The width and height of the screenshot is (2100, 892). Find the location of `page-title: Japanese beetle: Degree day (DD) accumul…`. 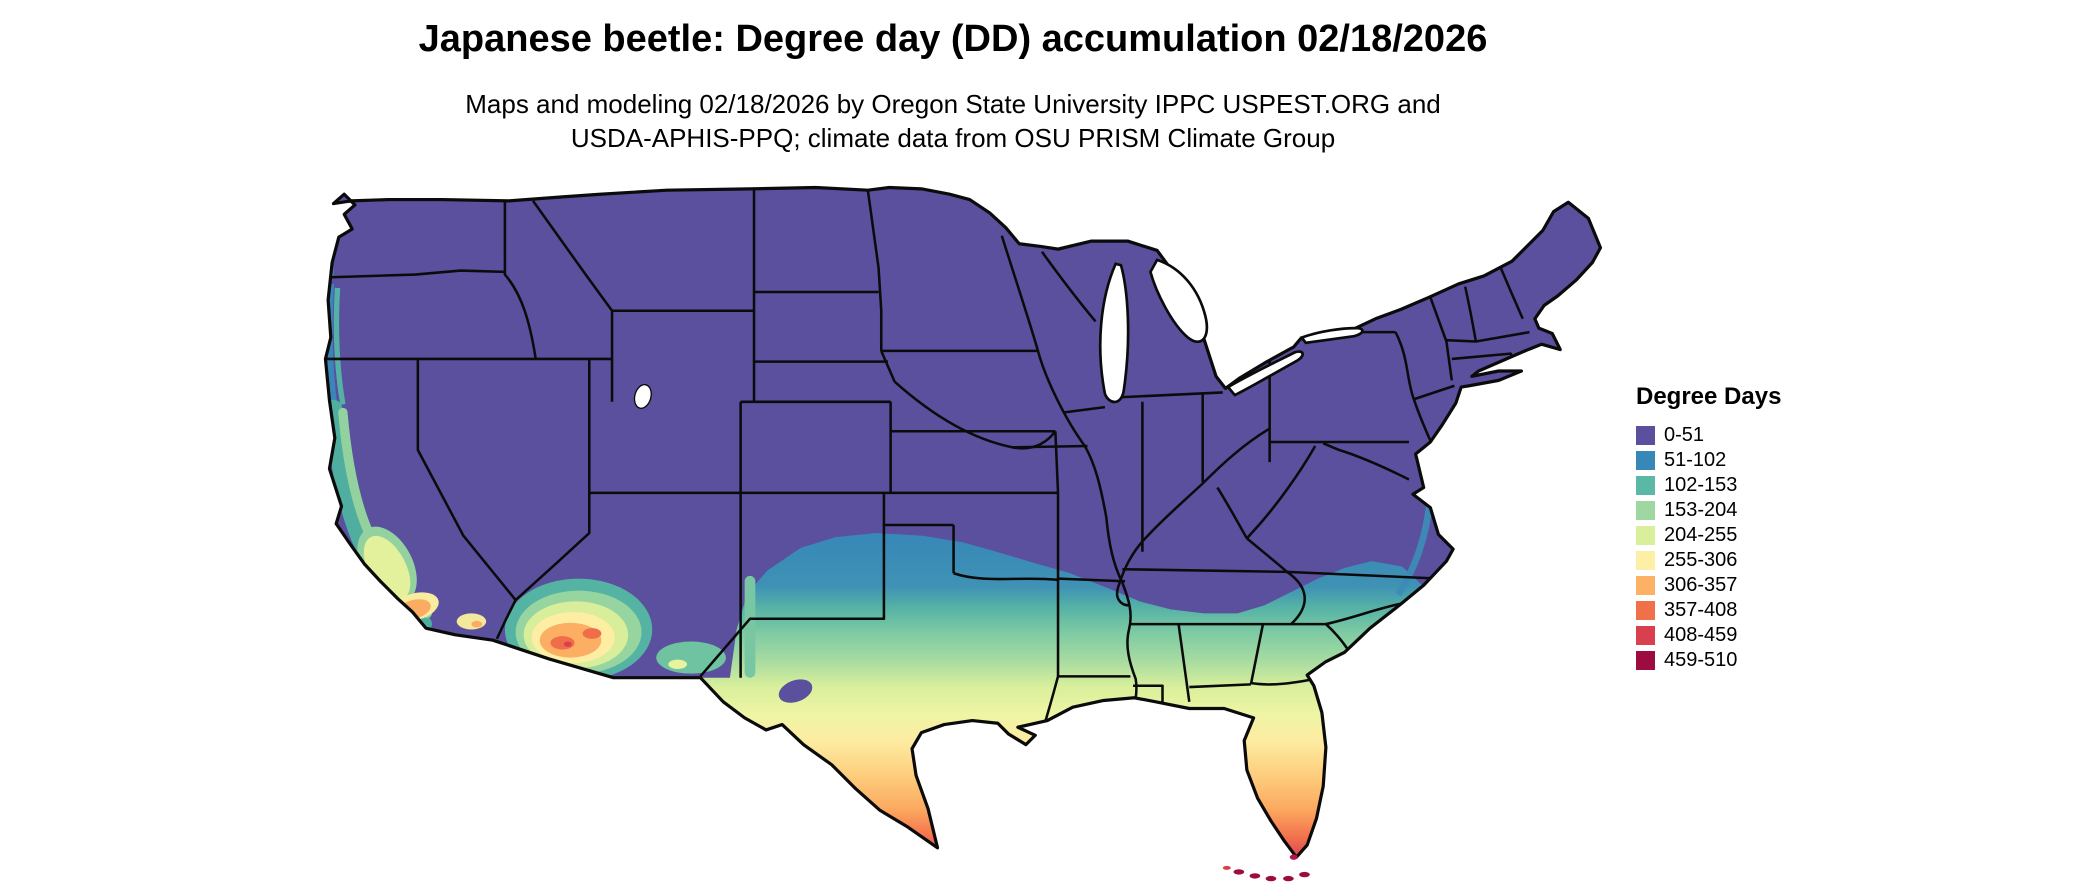

page-title: Japanese beetle: Degree day (DD) accumul… is located at coordinates (953, 39).